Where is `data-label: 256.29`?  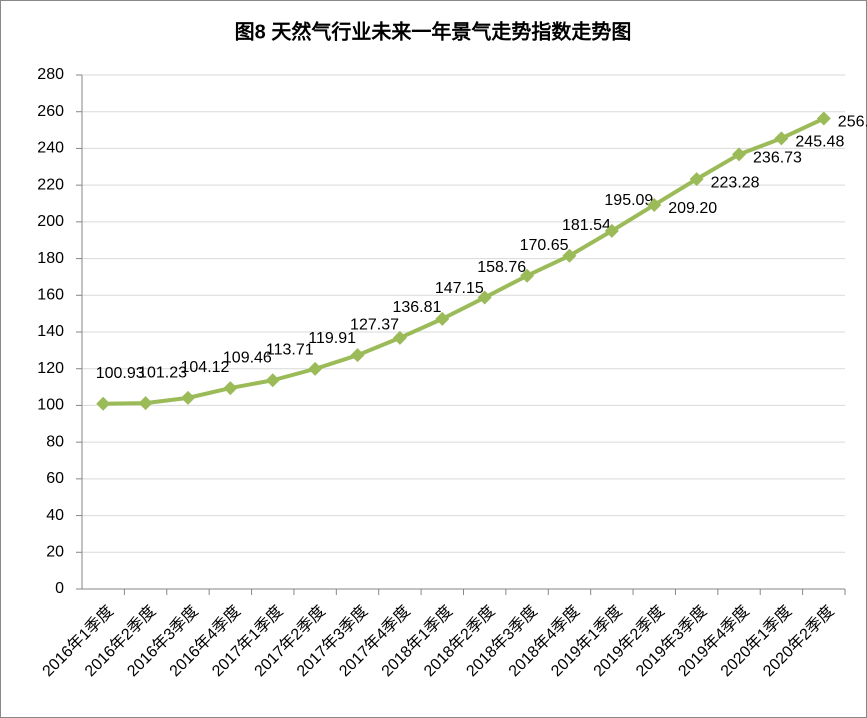 data-label: 256.29 is located at coordinates (852, 122).